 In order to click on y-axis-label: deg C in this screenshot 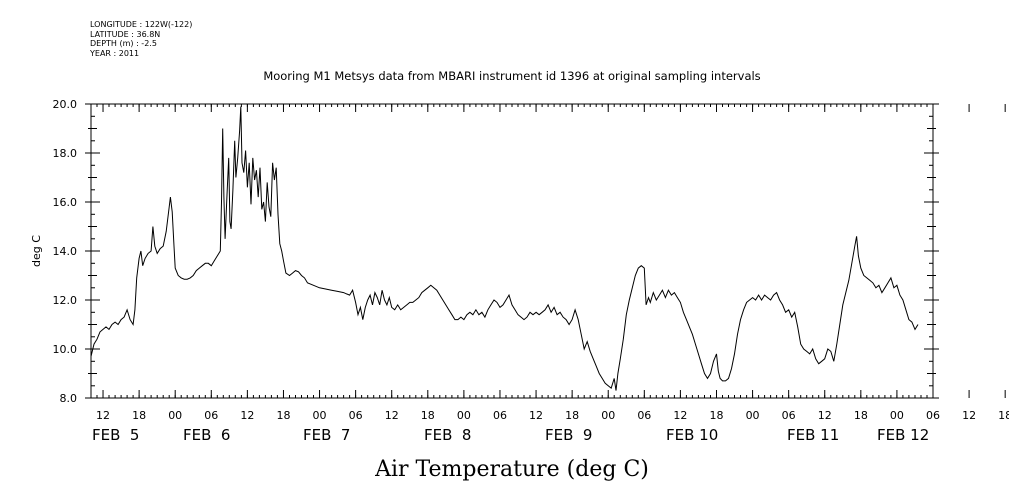, I will do `click(36, 251)`.